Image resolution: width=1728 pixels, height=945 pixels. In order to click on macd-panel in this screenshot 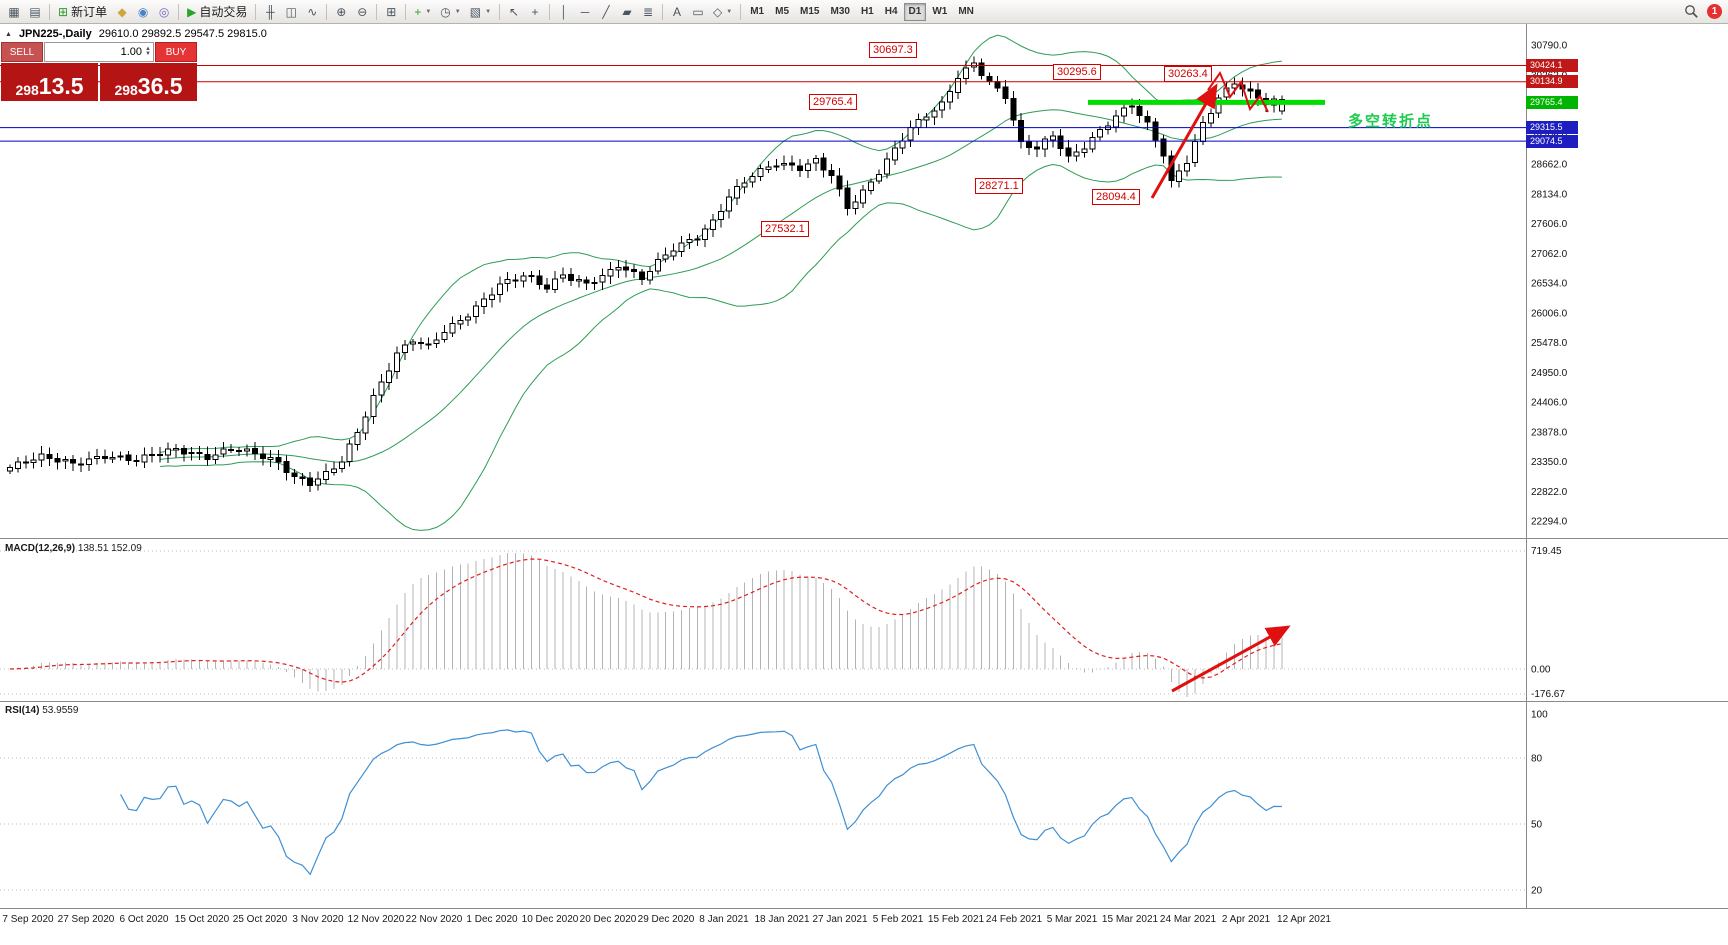, I will do `click(763, 623)`.